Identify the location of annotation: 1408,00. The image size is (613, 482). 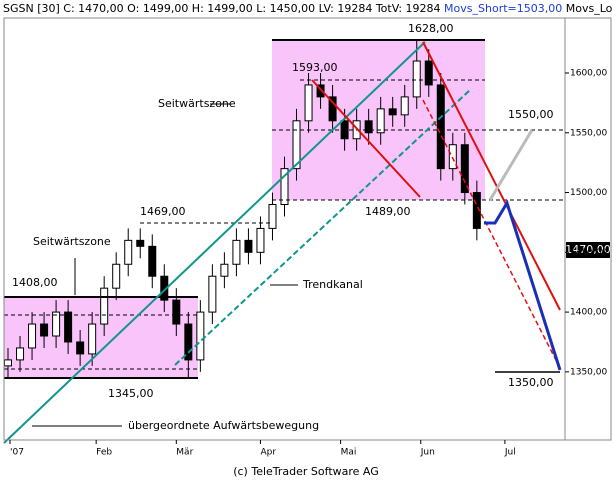
(35, 282).